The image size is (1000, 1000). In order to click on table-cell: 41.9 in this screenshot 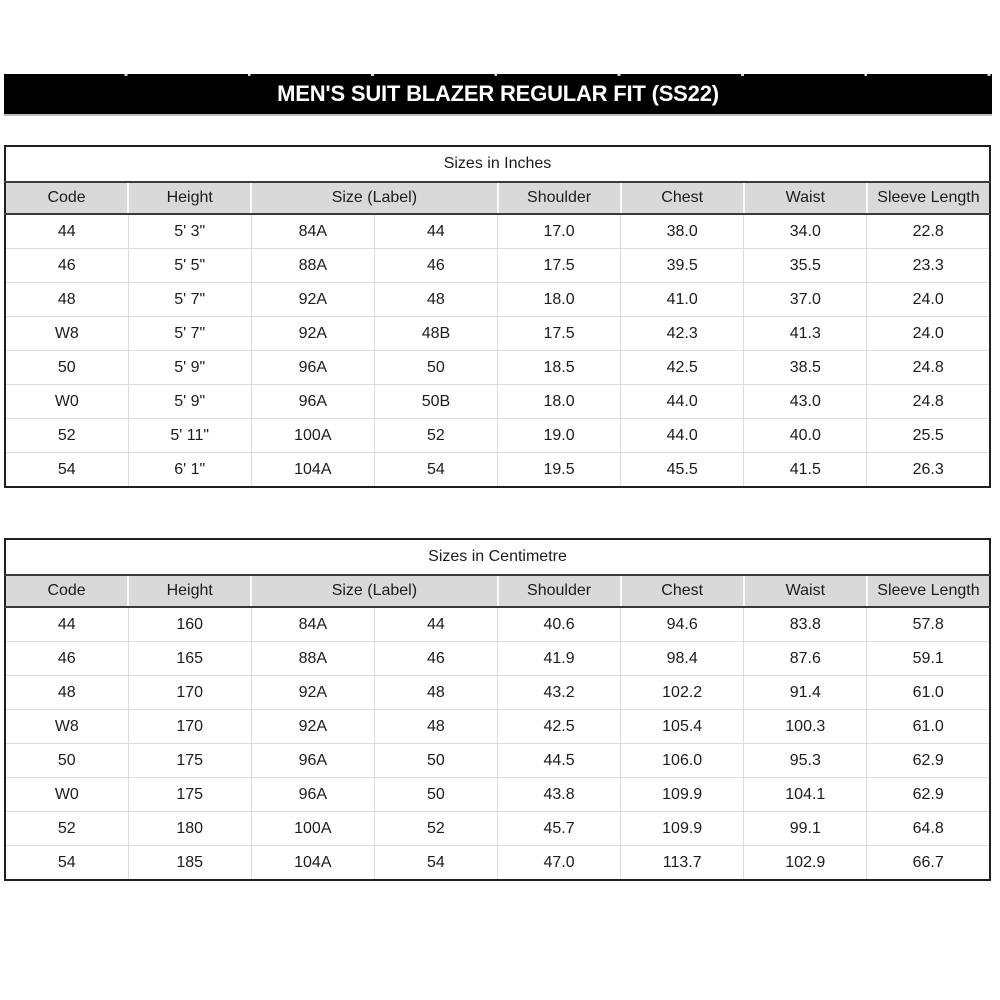, I will do `click(559, 658)`.